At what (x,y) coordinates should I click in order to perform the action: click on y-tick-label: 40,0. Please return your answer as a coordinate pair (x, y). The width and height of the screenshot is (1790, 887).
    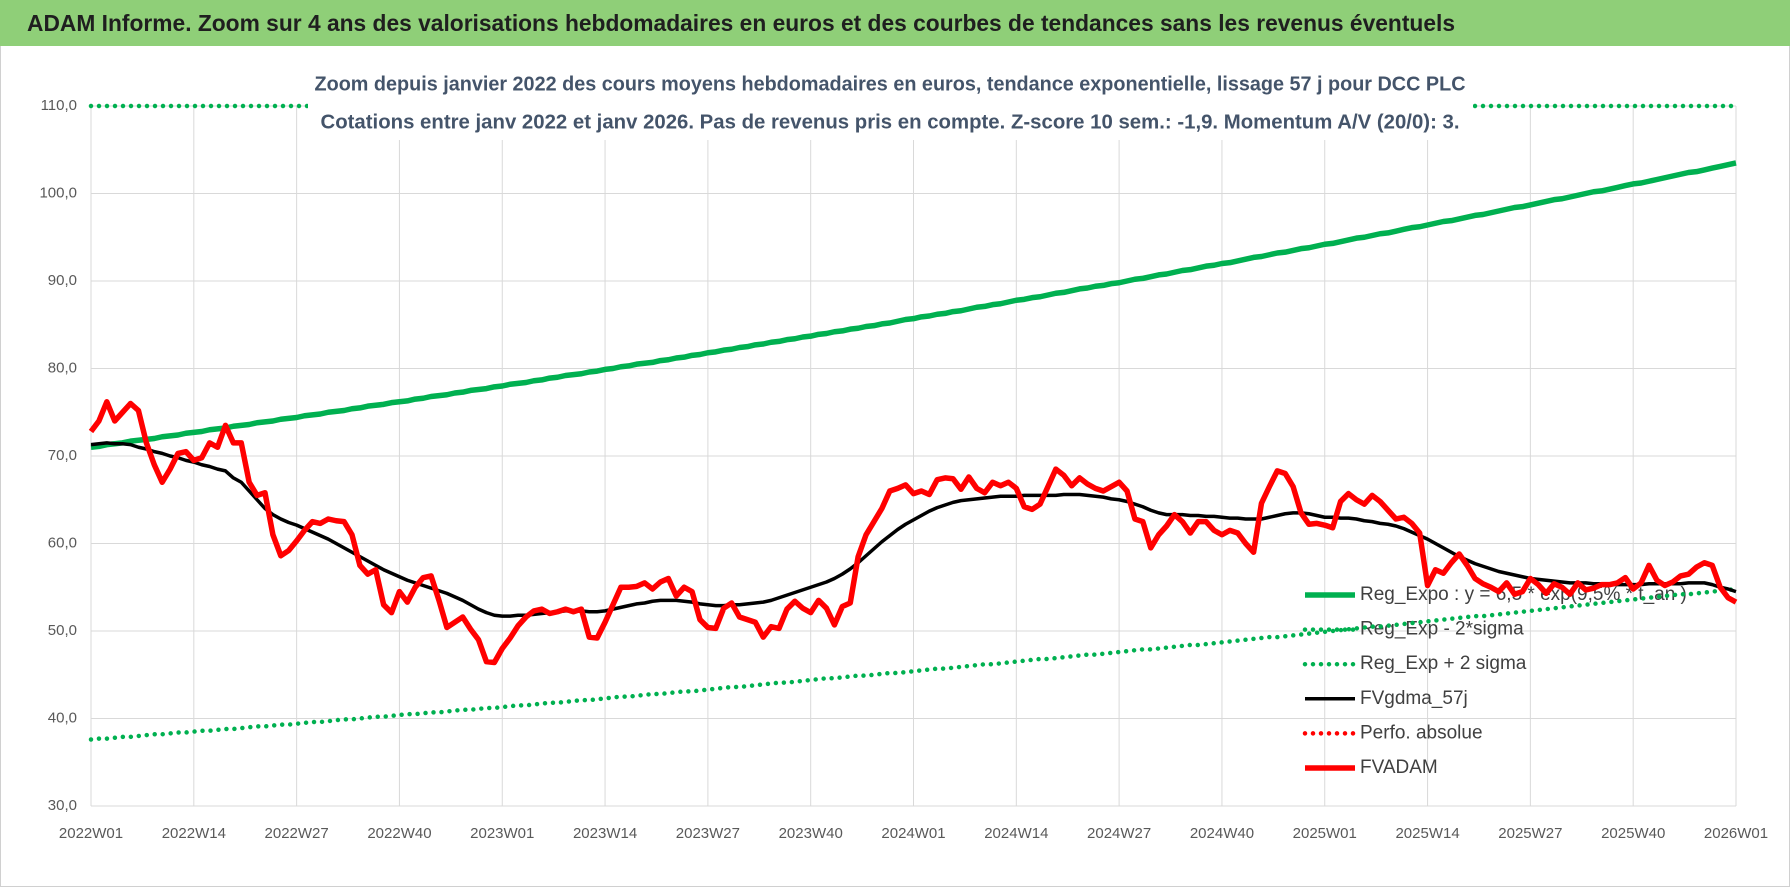
    Looking at the image, I should click on (62, 717).